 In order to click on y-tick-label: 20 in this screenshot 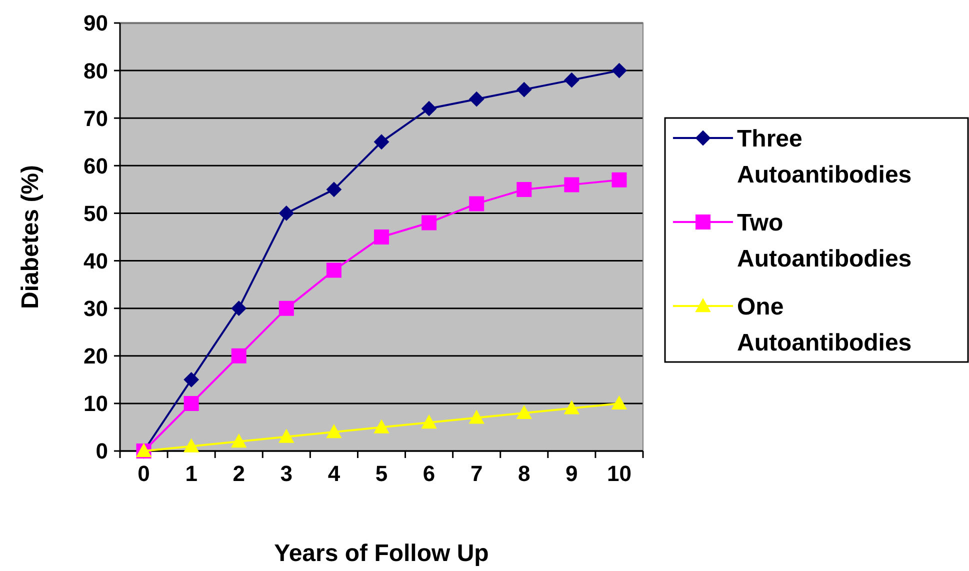, I will do `click(96, 356)`.